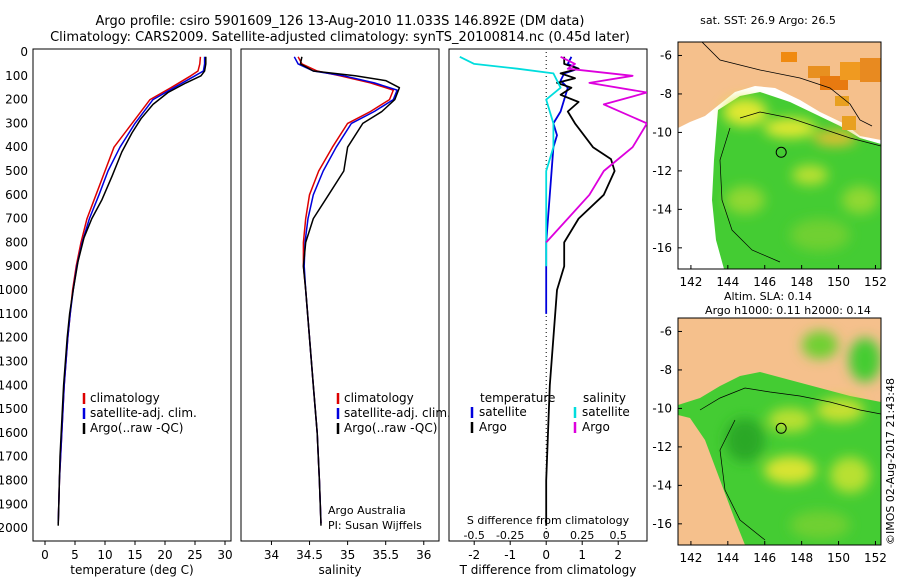 This screenshot has height=580, width=900. Describe the element at coordinates (546, 535) in the screenshot. I see `s-tick-label: 0` at that location.